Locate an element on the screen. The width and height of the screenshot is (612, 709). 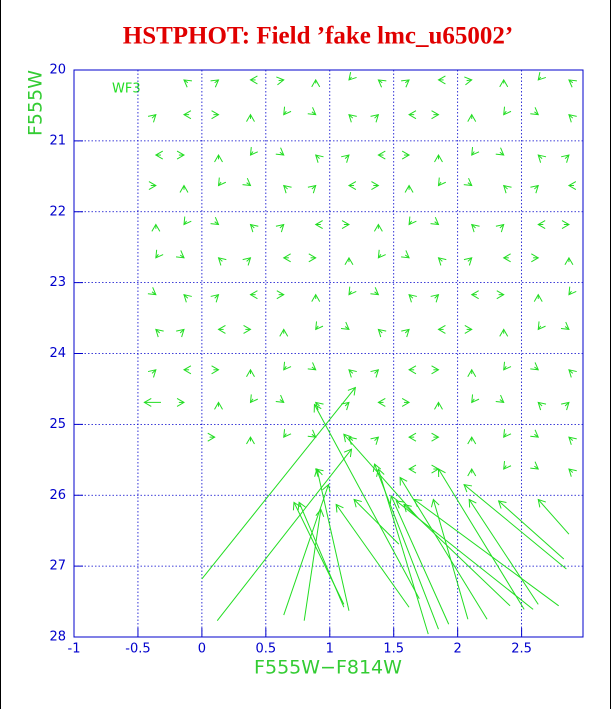
x-axis-label: F555W−F814W is located at coordinates (328, 668).